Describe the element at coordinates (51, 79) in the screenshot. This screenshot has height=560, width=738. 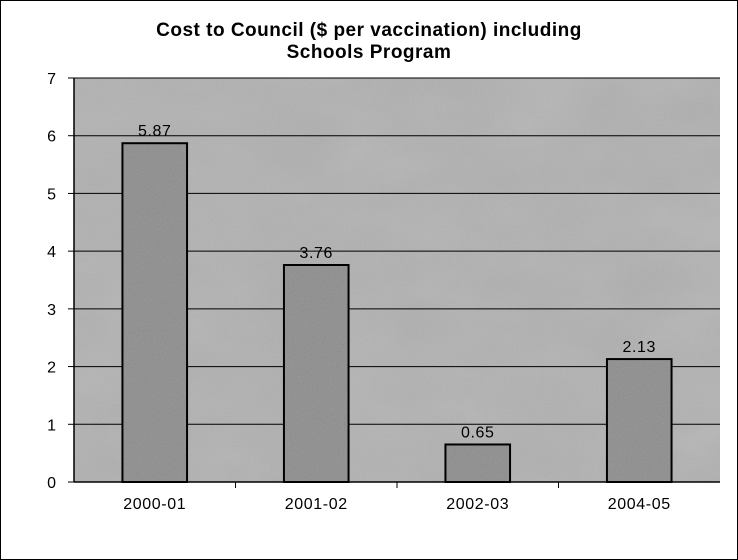
I see `y-tick-label: 7` at that location.